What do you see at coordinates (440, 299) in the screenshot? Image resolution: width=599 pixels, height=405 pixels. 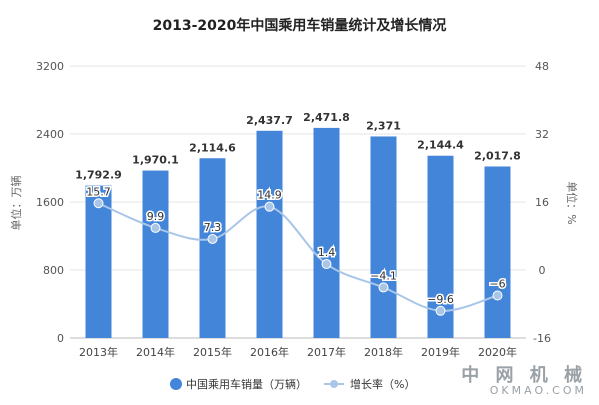 I see `growth-rate-label: −9.6` at bounding box center [440, 299].